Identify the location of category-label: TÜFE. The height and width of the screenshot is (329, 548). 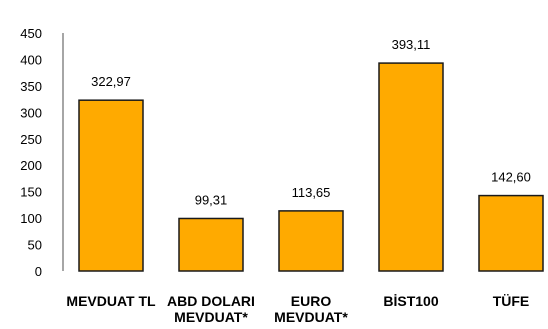
(511, 301).